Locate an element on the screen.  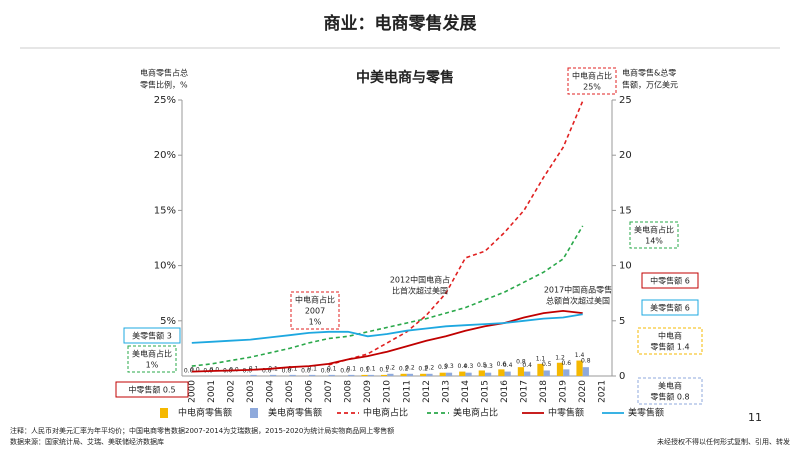
x-tick-label: 2010 is located at coordinates (388, 391).